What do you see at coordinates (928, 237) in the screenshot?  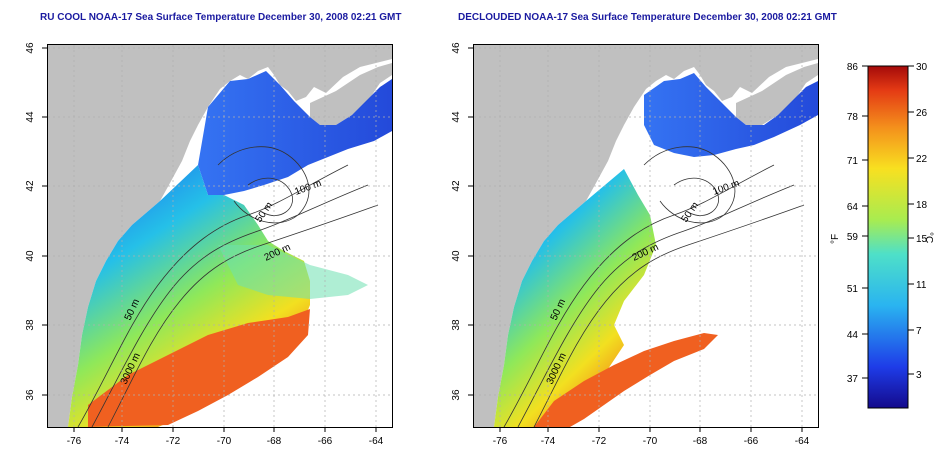 I see `celsius-label: °C` at bounding box center [928, 237].